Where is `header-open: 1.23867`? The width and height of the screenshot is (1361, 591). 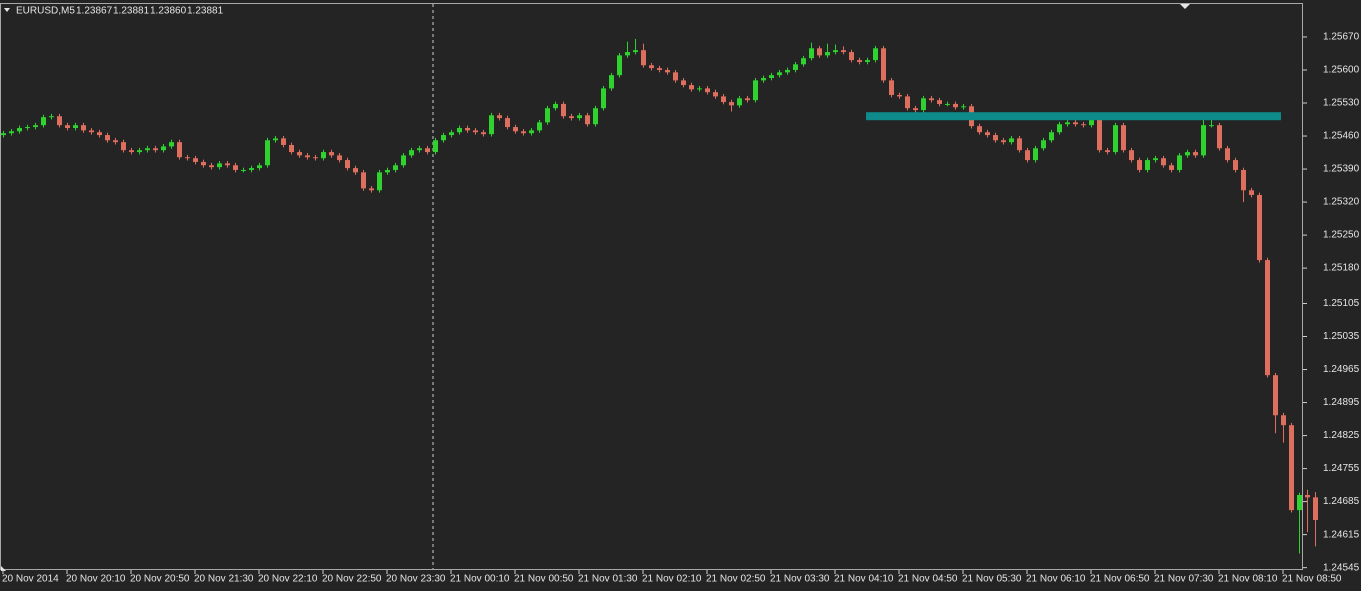
header-open: 1.23867 is located at coordinates (94, 11).